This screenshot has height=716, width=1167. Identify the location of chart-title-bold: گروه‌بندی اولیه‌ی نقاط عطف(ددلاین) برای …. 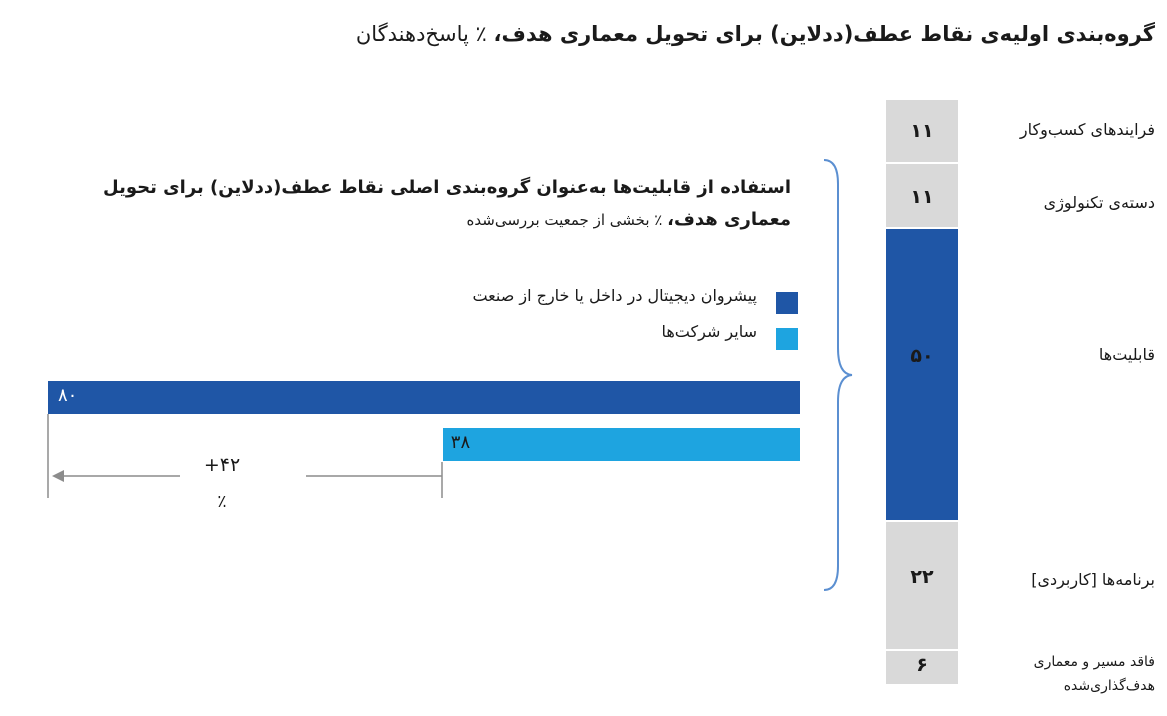
(824, 34).